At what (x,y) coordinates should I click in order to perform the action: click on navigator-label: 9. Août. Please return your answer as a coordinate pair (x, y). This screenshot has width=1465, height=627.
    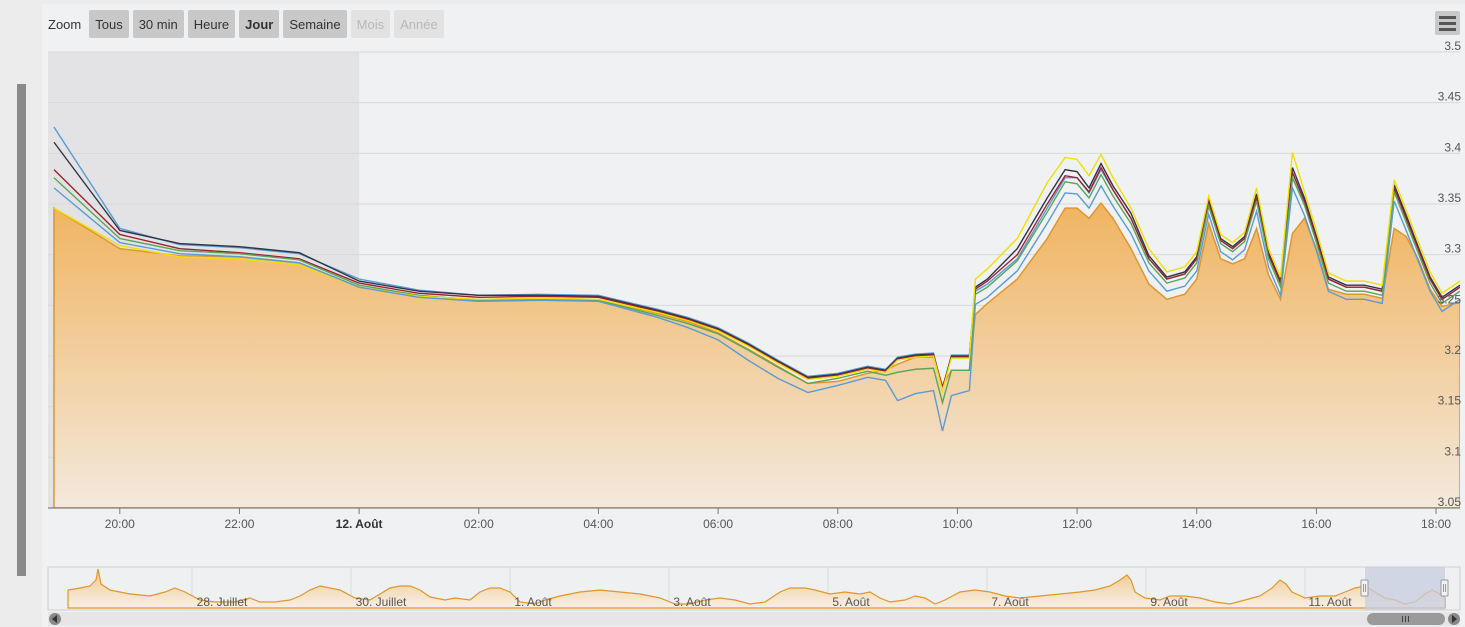
    Looking at the image, I should click on (1169, 602).